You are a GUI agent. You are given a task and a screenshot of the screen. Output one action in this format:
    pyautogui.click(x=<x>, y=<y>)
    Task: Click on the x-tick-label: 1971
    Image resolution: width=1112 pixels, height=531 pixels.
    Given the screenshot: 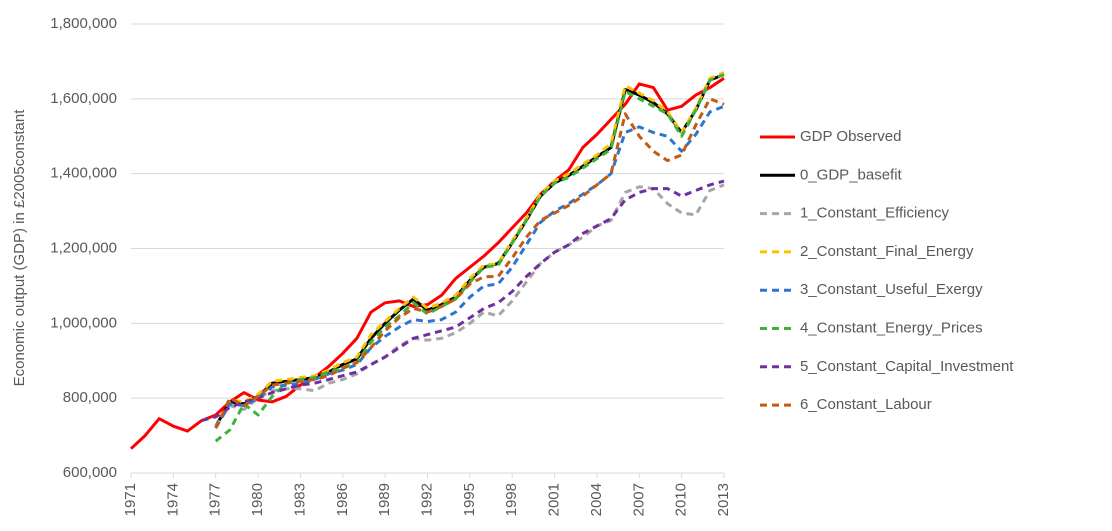 What is the action you would take?
    pyautogui.click(x=130, y=499)
    